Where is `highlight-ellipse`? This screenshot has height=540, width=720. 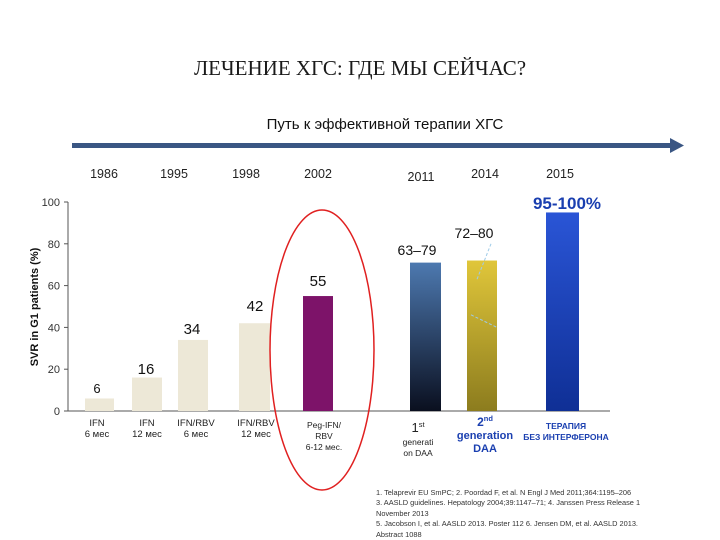 highlight-ellipse is located at coordinates (322, 350).